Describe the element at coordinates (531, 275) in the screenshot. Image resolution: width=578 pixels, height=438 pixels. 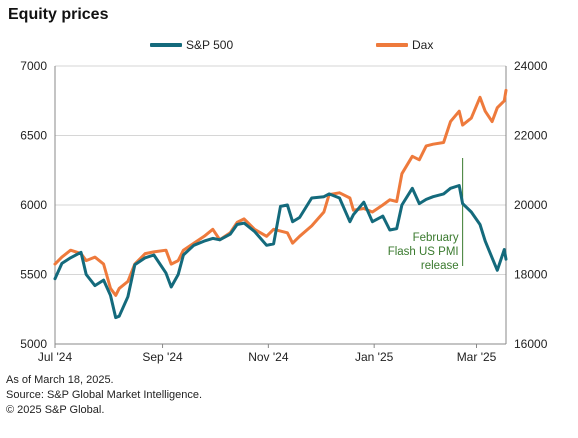
I see `y-right-tick-label-1: 18000` at that location.